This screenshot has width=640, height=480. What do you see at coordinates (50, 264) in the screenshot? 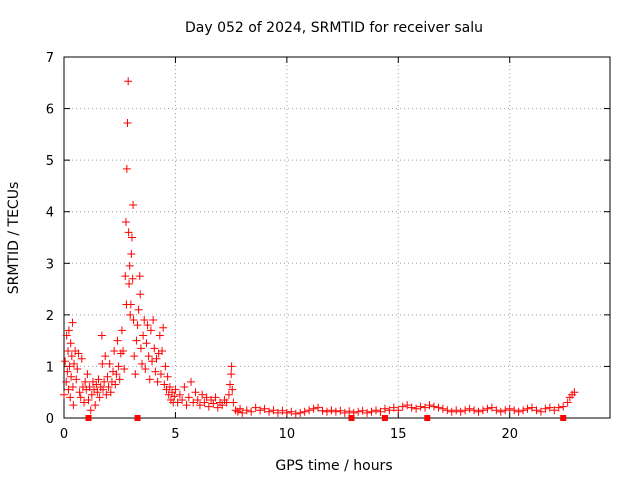
I see `y-tick-label: 3` at bounding box center [50, 264].